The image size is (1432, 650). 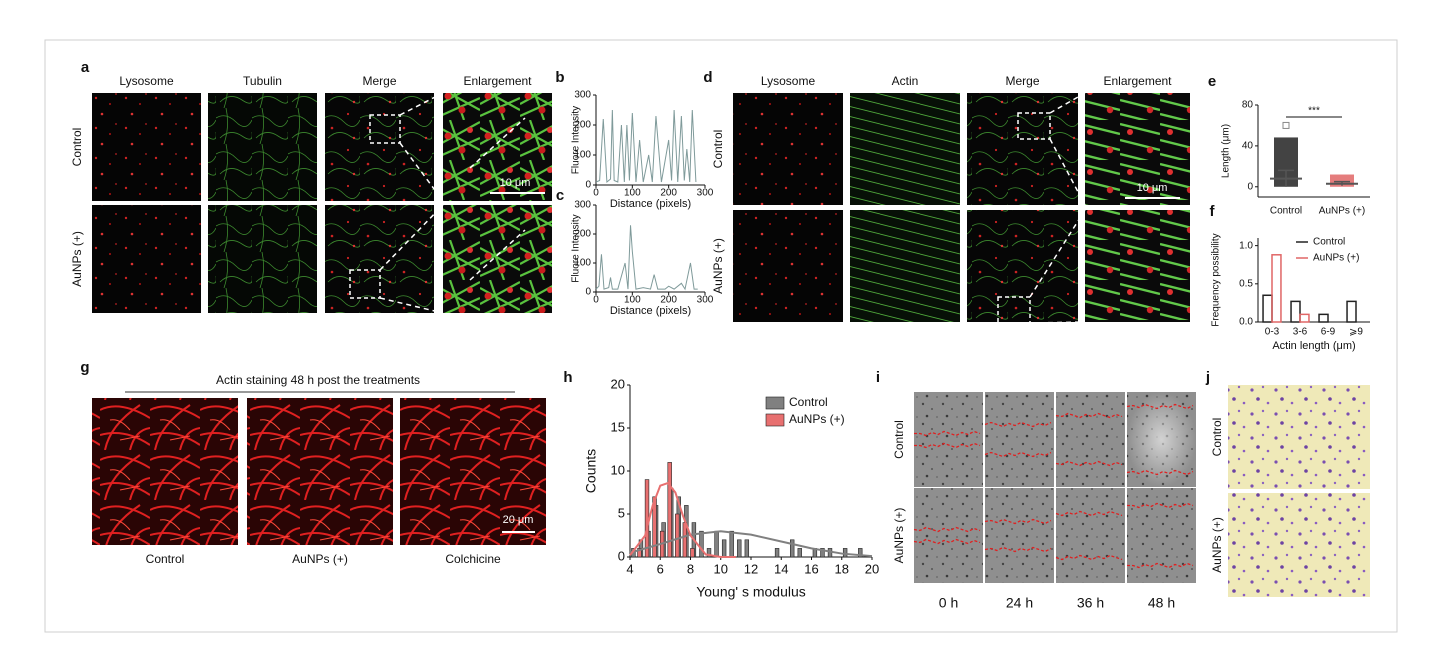 I want to click on caption: AuNPs (+), so click(x=320, y=559).